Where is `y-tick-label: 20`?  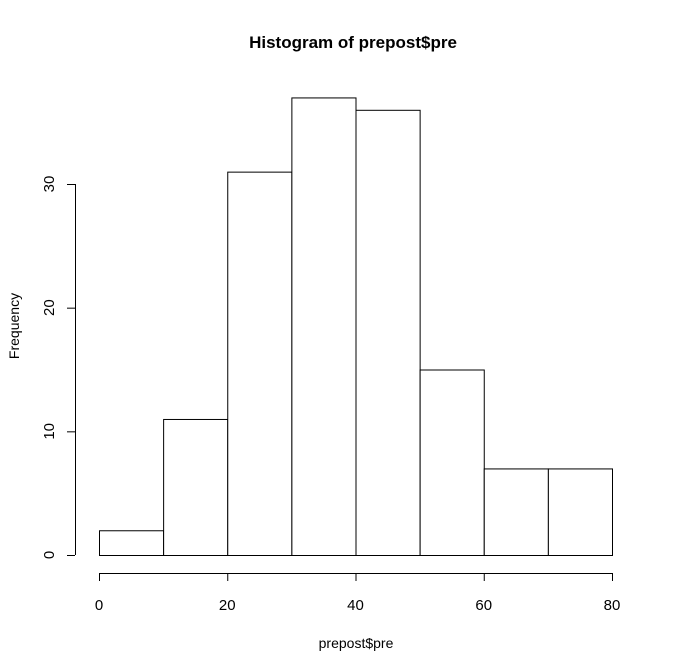 y-tick-label: 20 is located at coordinates (49, 307).